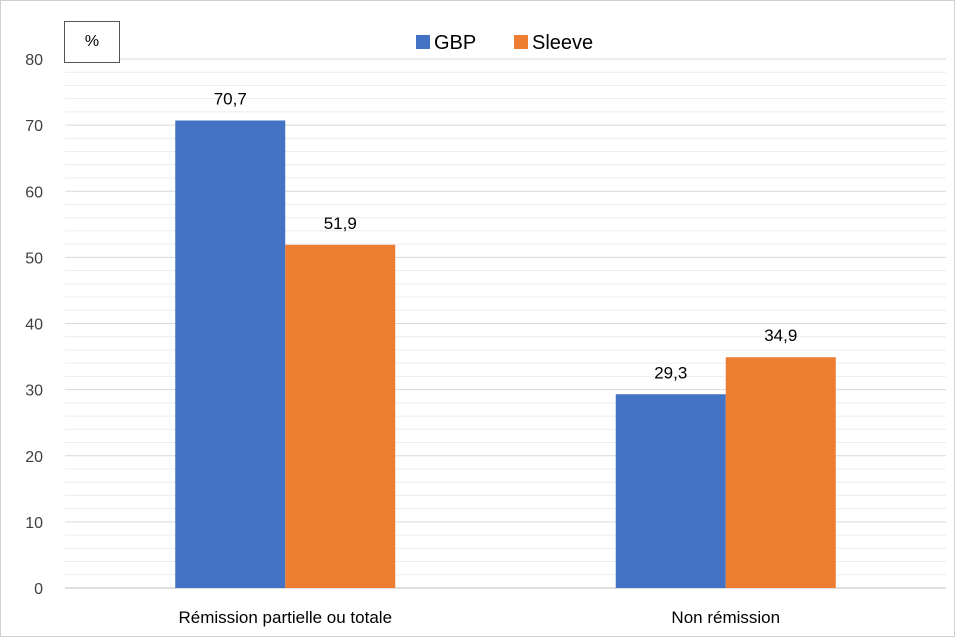 The image size is (955, 638). What do you see at coordinates (34, 391) in the screenshot?
I see `y-tick-label: 30` at bounding box center [34, 391].